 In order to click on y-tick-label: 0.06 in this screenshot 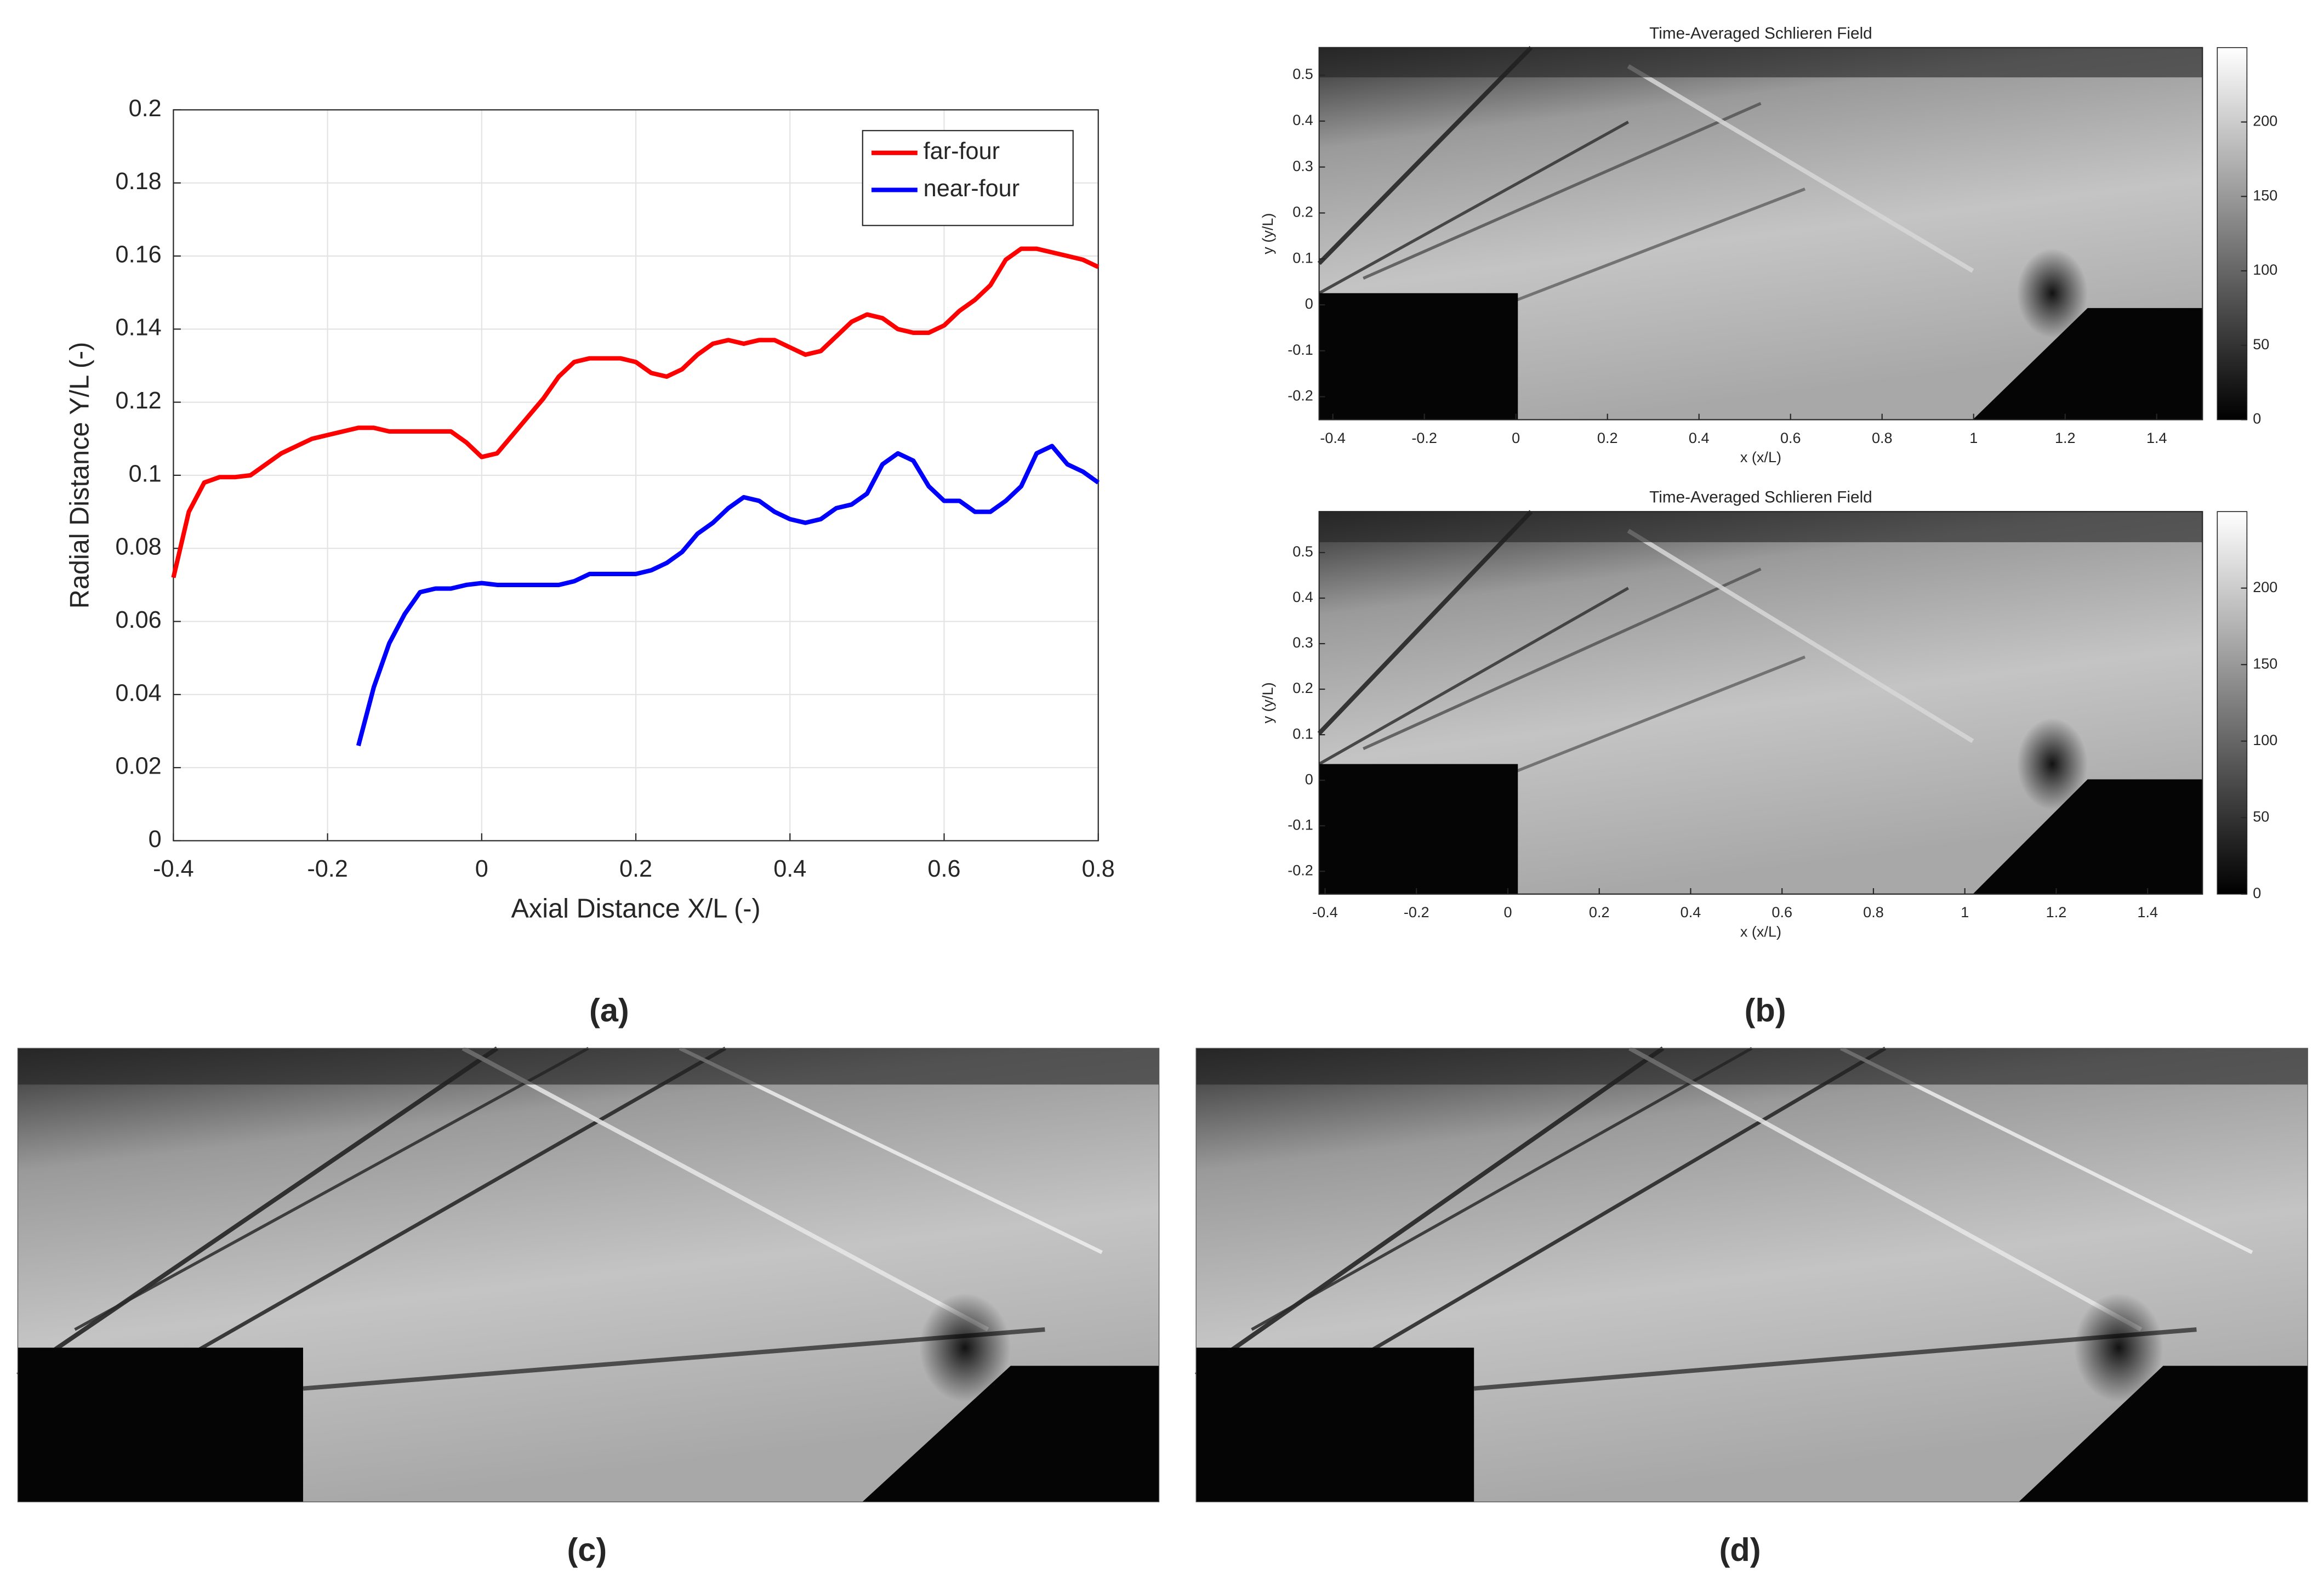, I will do `click(139, 620)`.